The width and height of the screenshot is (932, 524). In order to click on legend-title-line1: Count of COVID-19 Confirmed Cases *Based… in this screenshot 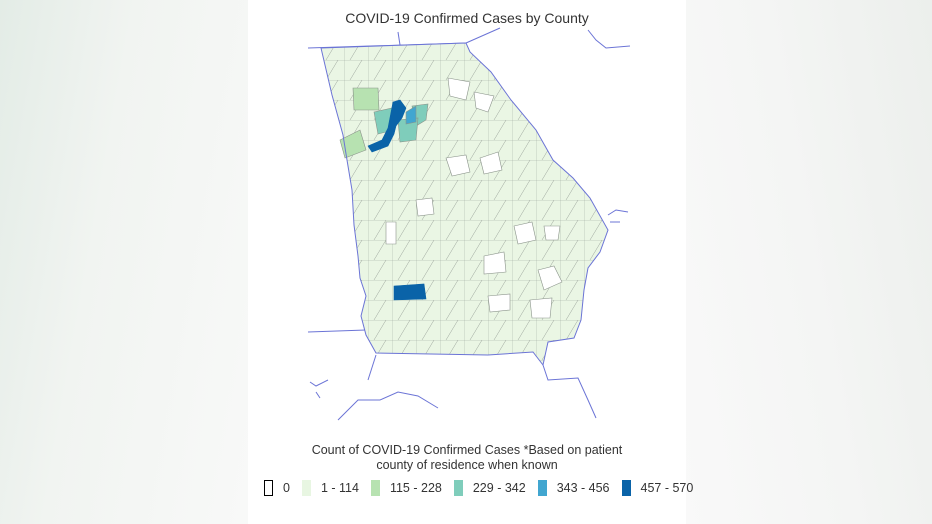, I will do `click(467, 450)`.